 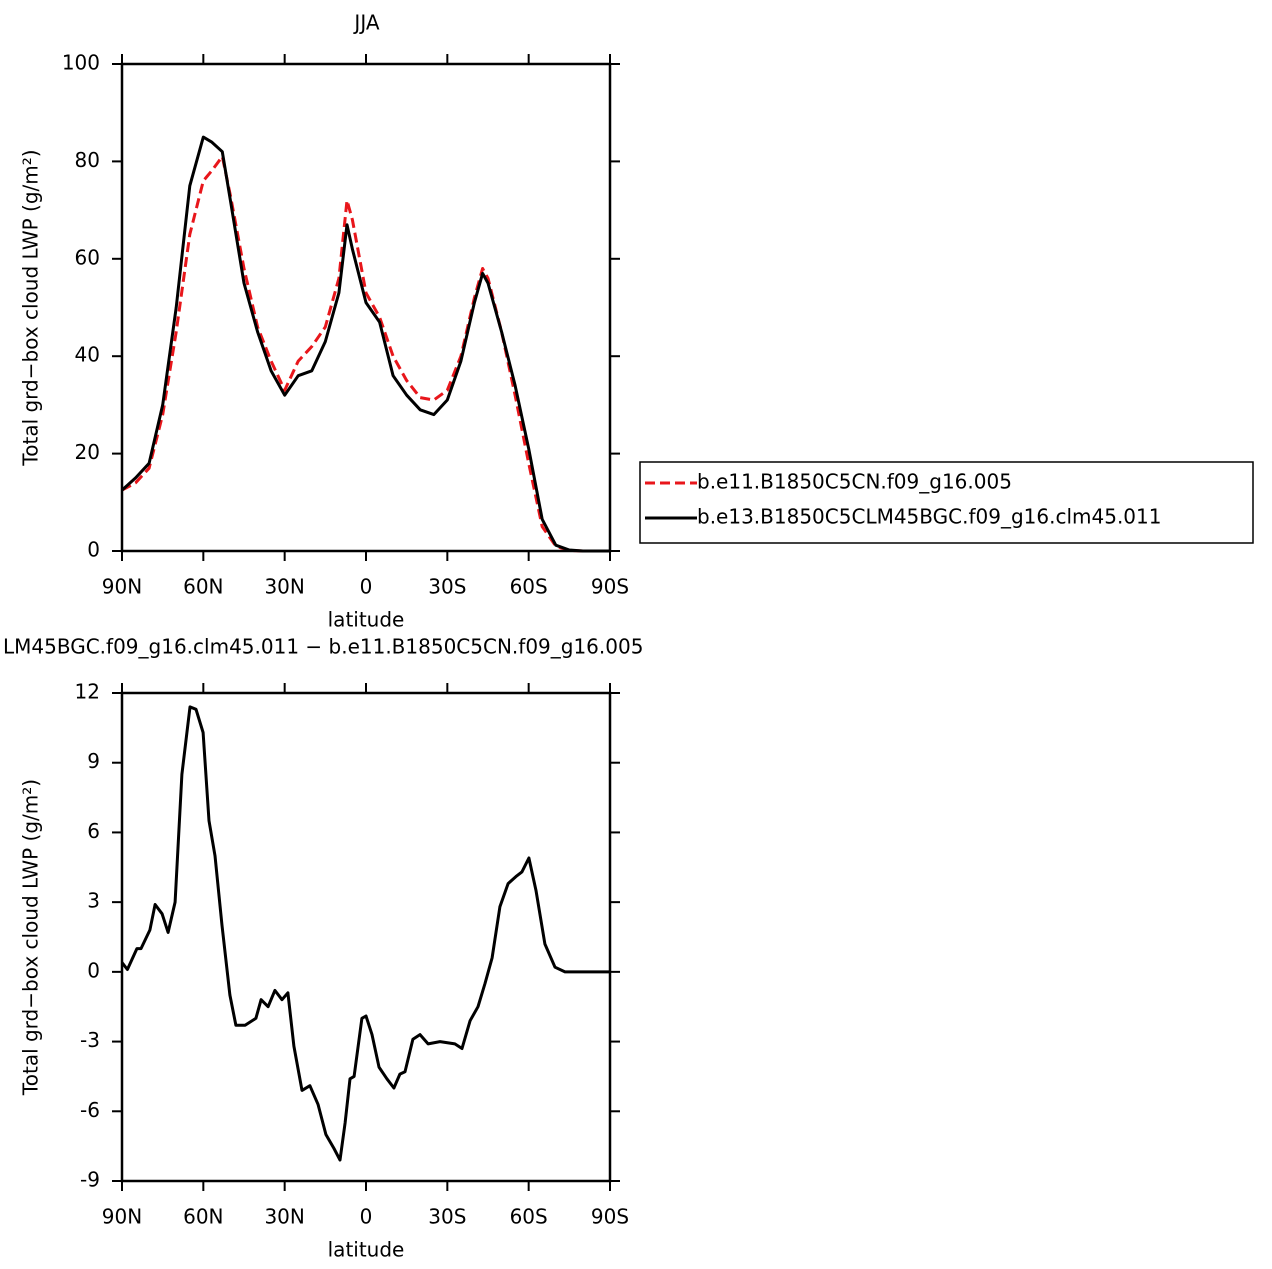 I want to click on legend-label: b.e13.B1850C5CLM45BGC.f09_g16.clm45.011, so click(x=929, y=517).